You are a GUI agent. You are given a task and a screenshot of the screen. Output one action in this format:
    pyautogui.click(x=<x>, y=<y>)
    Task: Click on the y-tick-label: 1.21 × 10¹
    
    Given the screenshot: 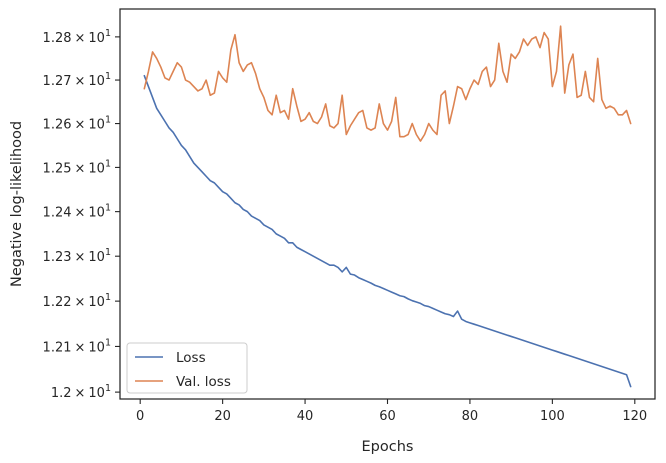 What is the action you would take?
    pyautogui.click(x=77, y=346)
    